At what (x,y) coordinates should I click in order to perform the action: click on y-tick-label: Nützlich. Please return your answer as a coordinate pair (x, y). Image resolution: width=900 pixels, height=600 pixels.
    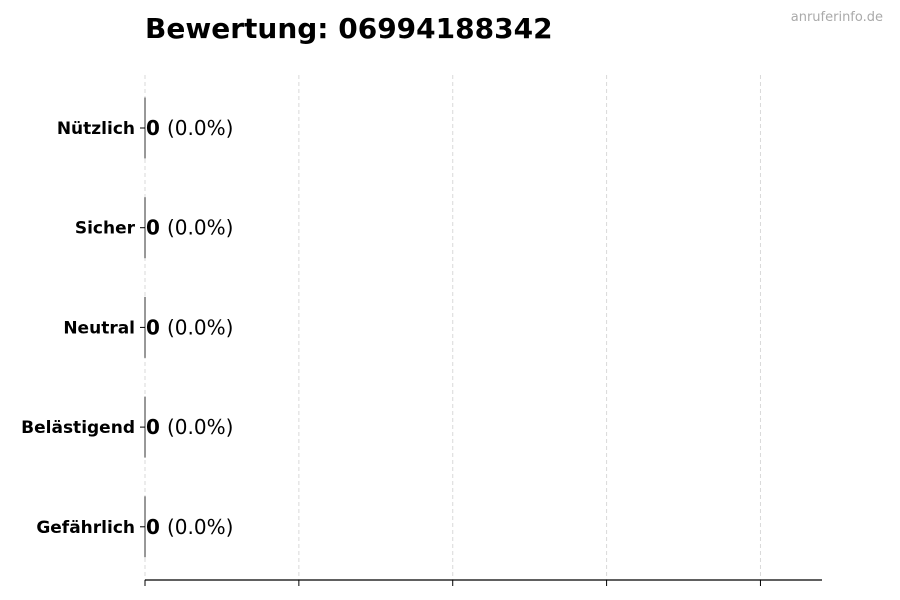
    Looking at the image, I should click on (96, 129).